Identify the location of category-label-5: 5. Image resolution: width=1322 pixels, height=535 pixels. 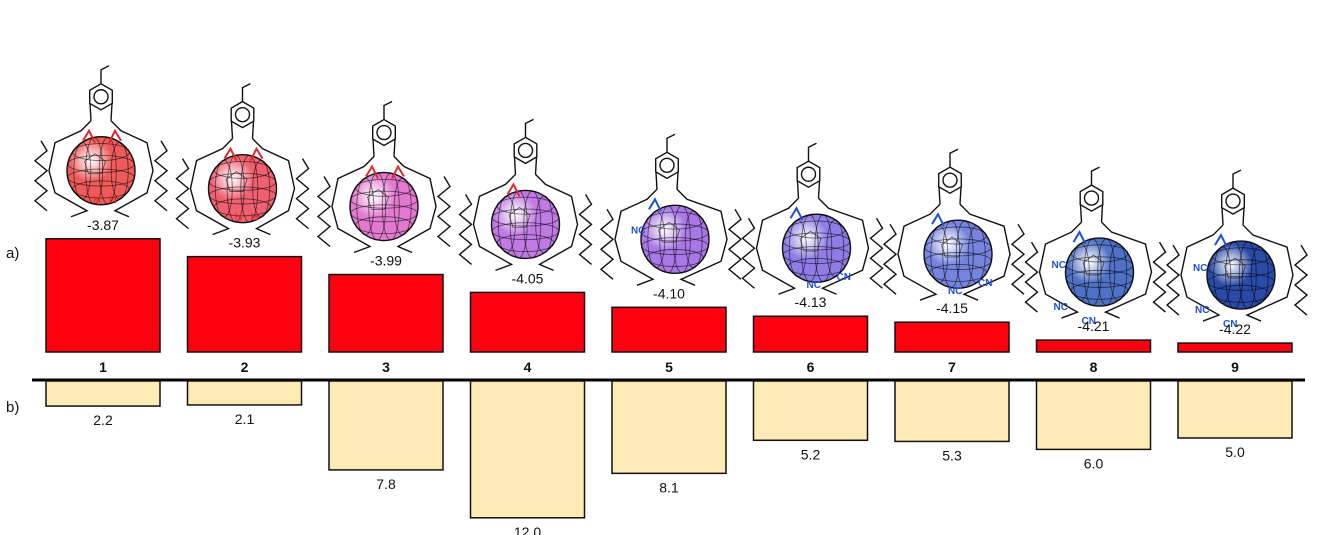
(669, 367).